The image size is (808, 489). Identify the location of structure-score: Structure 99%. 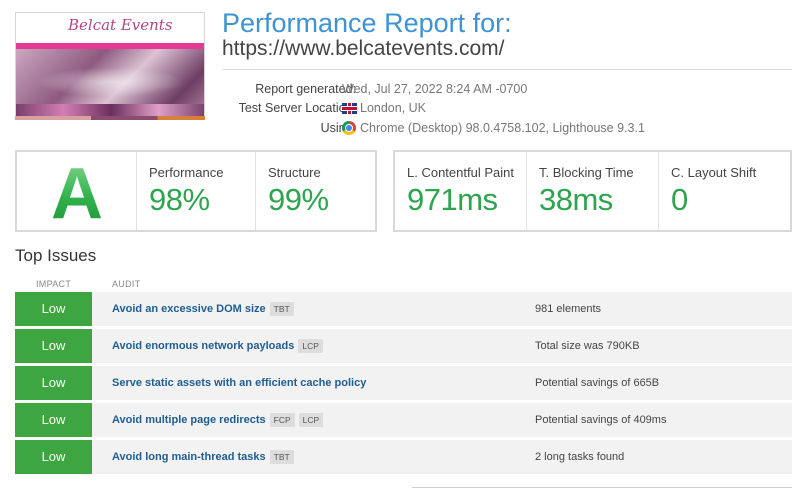
(315, 191).